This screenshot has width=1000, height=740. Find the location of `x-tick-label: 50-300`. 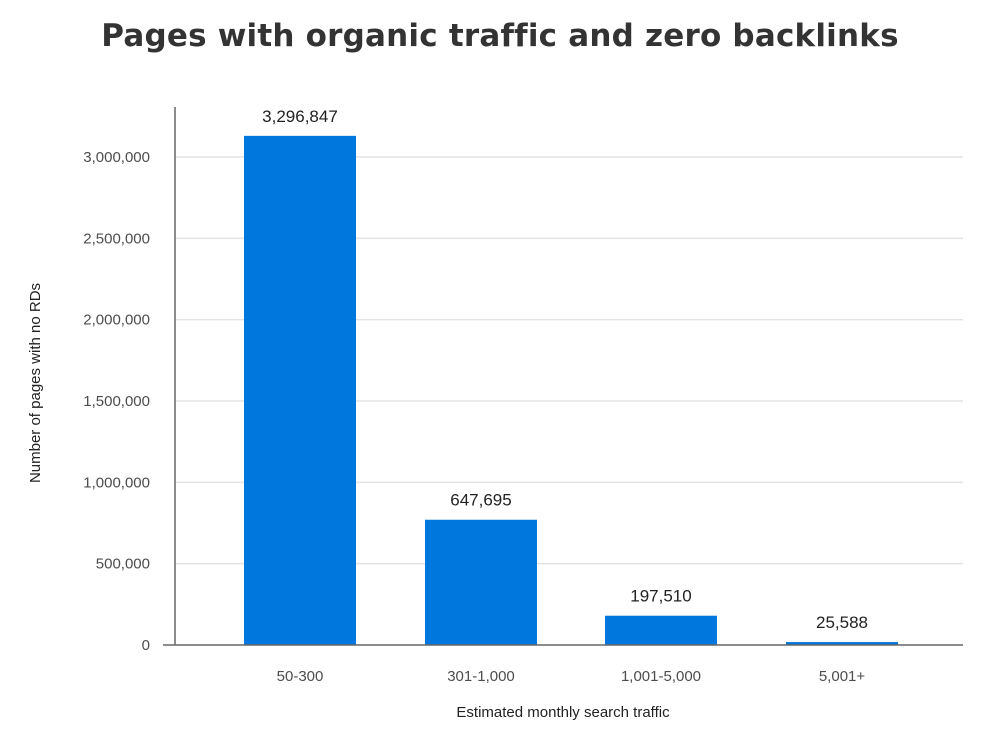

x-tick-label: 50-300 is located at coordinates (300, 676).